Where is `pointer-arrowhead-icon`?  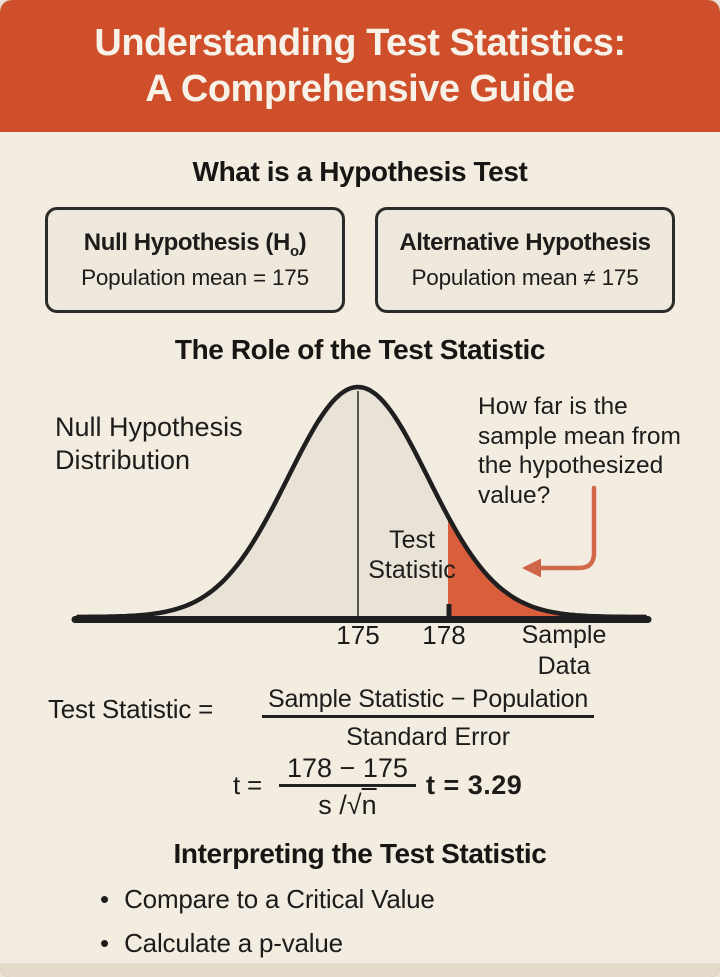 pointer-arrowhead-icon is located at coordinates (531, 568).